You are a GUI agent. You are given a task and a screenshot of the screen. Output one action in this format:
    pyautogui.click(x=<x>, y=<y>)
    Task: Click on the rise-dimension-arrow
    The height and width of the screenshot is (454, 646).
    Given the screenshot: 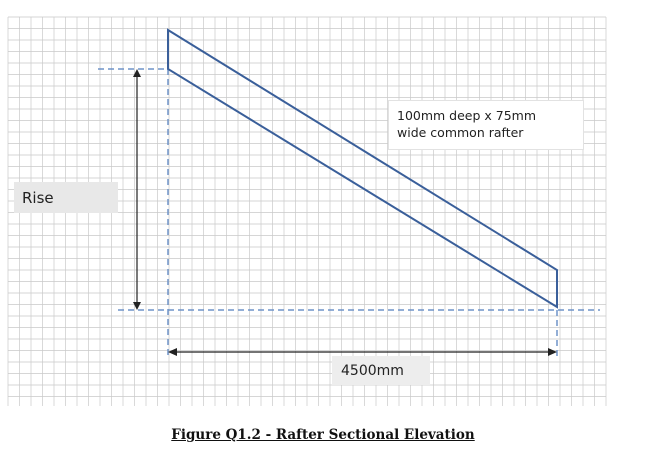 What is the action you would take?
    pyautogui.click(x=137, y=189)
    